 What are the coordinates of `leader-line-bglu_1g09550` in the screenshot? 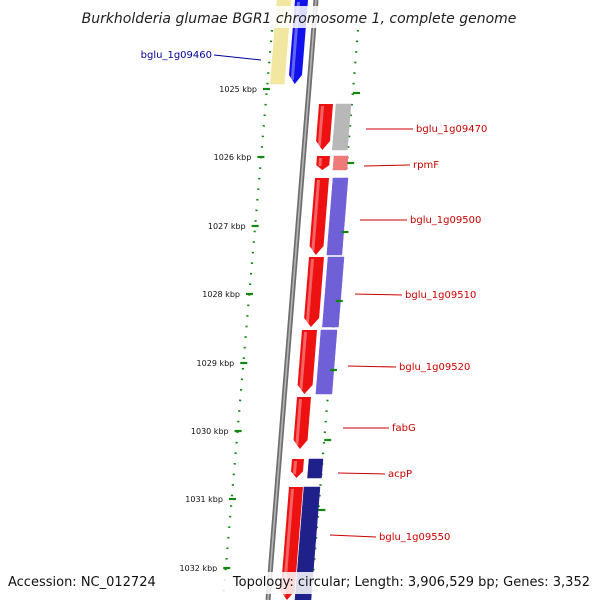 It's located at (353, 536).